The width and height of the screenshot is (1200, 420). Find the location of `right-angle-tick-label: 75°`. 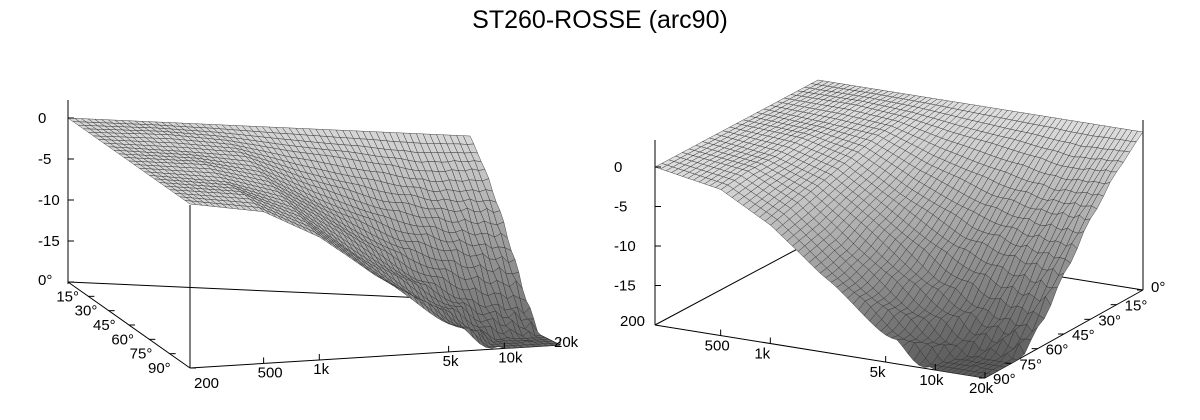

right-angle-tick-label: 75° is located at coordinates (1030, 364).